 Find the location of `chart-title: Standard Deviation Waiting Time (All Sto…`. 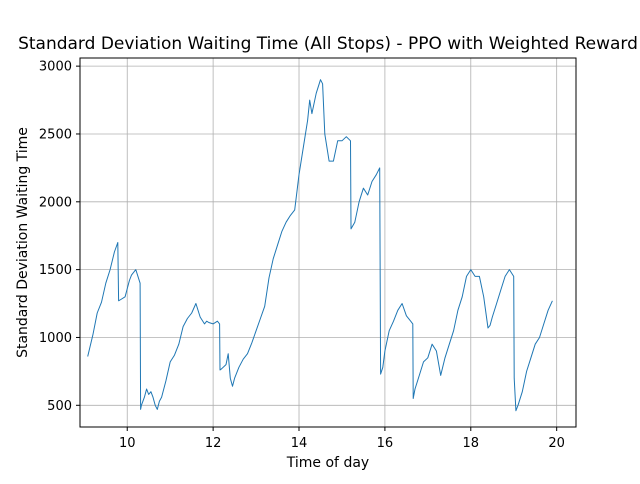

chart-title: Standard Deviation Waiting Time (All Sto… is located at coordinates (328, 44).